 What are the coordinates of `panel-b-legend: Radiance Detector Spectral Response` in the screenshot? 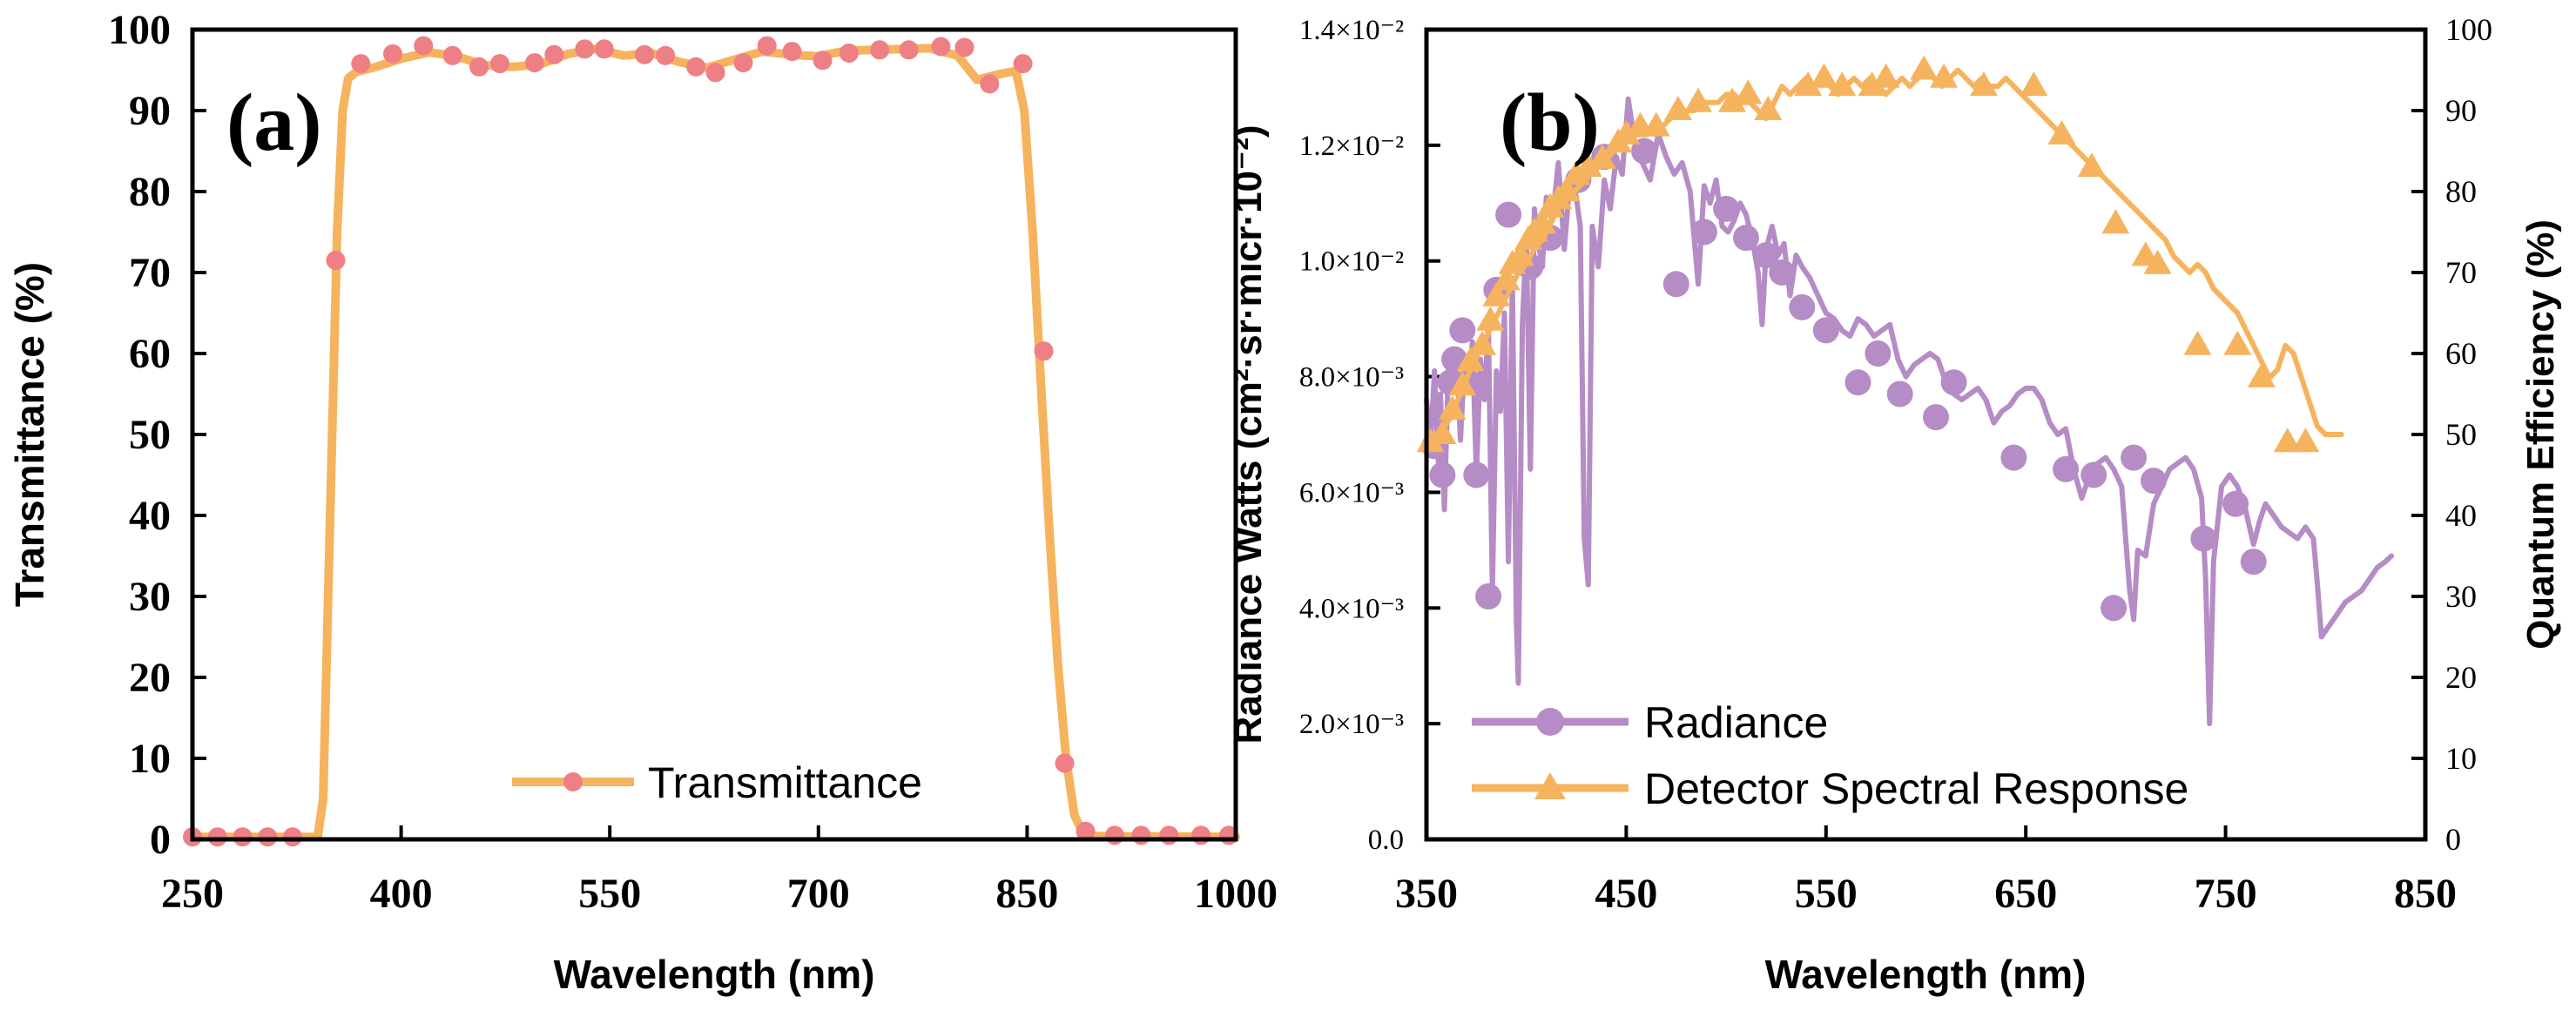 It's located at (1830, 755).